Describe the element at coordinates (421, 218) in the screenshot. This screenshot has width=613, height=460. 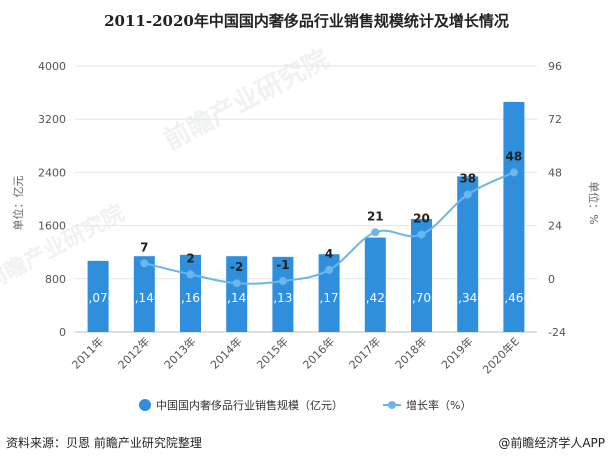
I see `growth-value-label: 20` at that location.